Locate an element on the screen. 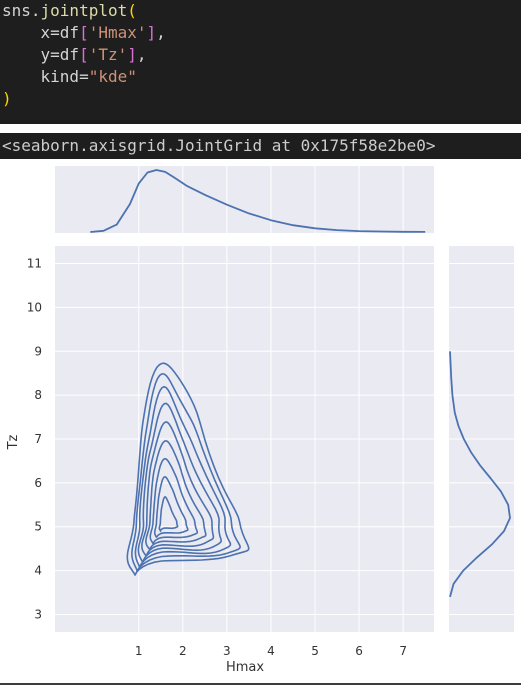 Image resolution: width=521 pixels, height=687 pixels. y-tick-label: 4 is located at coordinates (38, 571).